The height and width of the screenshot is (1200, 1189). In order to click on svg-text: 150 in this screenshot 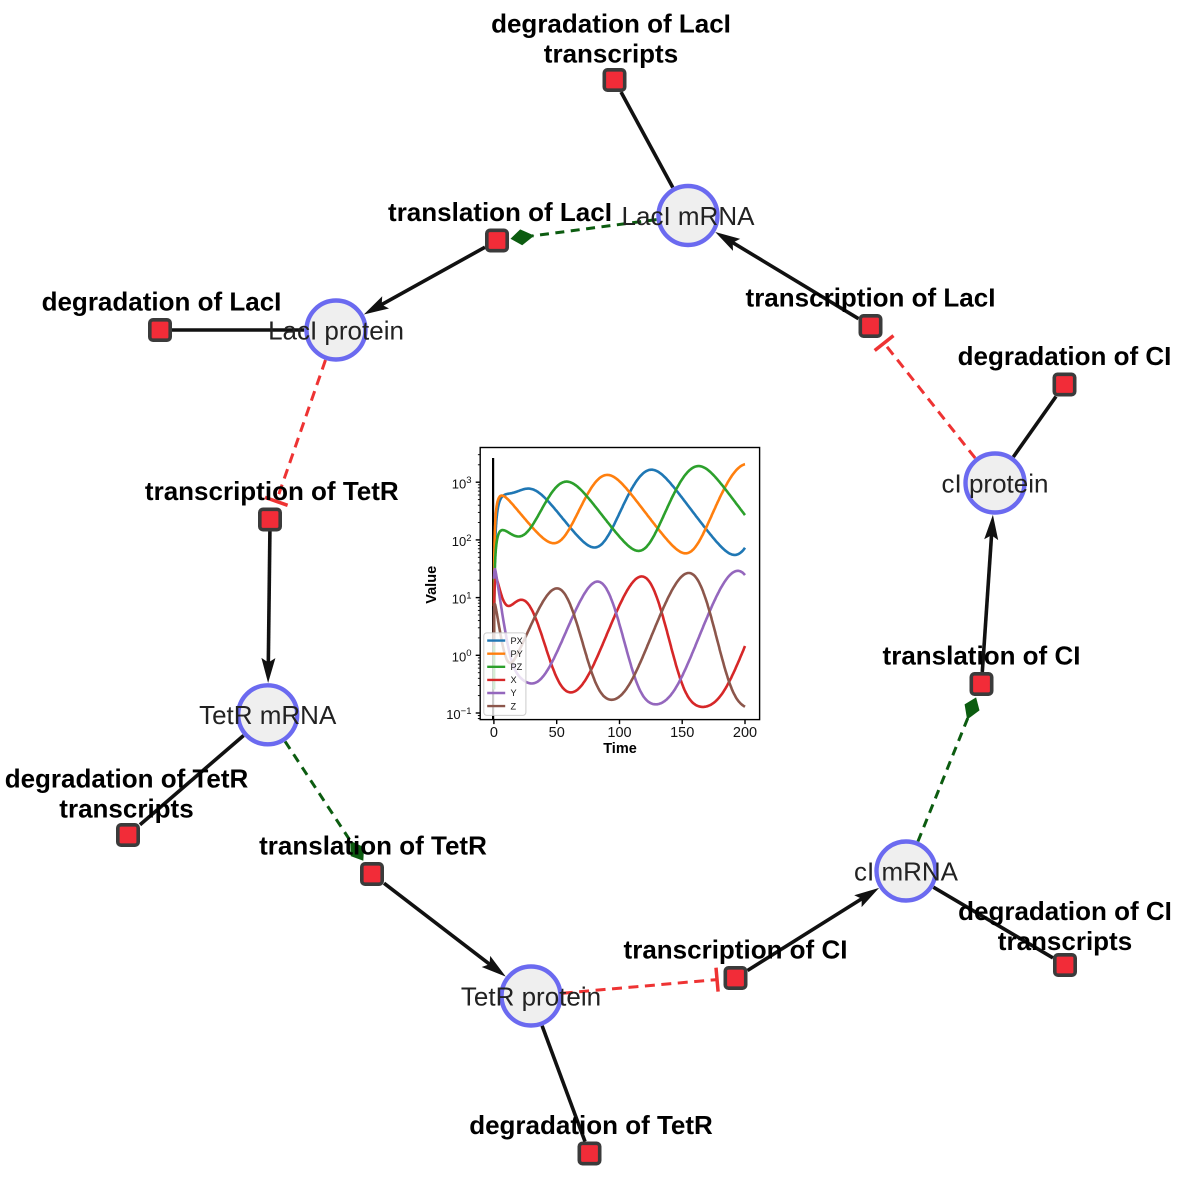, I will do `click(682, 733)`.